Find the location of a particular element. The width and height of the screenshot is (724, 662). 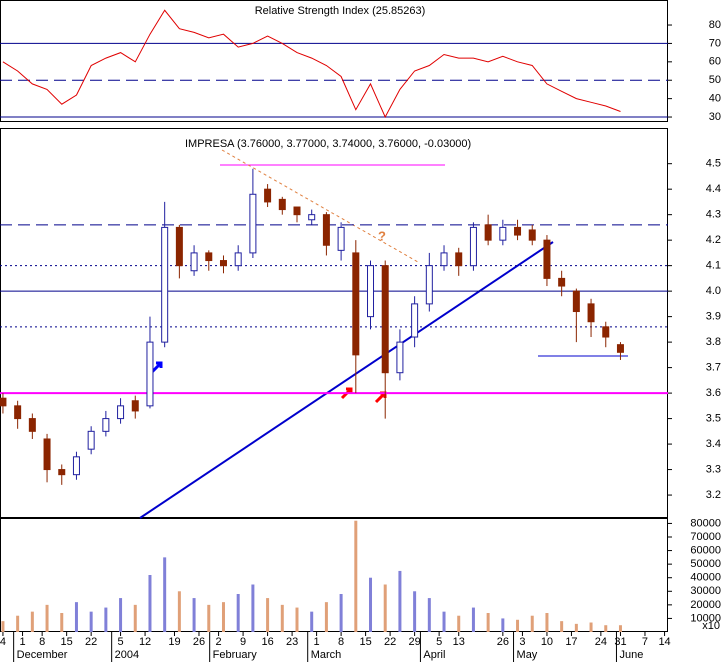

y-tick-label: 3.9 is located at coordinates (713, 317).